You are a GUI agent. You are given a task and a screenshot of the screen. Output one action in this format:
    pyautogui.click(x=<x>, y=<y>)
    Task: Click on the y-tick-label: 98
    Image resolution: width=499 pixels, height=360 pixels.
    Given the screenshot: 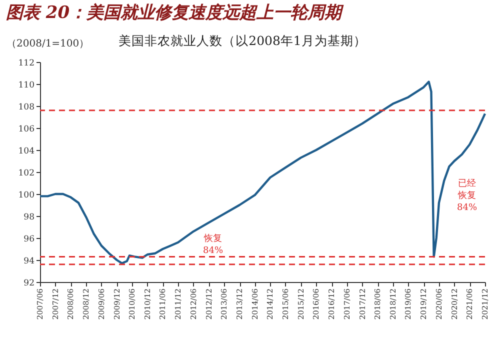 What is the action you would take?
    pyautogui.click(x=29, y=217)
    